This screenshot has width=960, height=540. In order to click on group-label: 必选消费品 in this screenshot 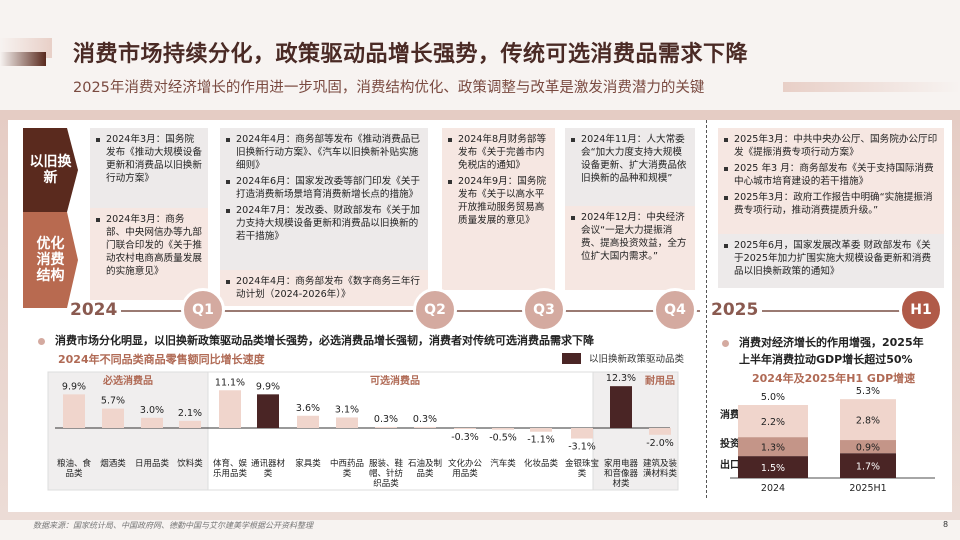, I will do `click(127, 380)`.